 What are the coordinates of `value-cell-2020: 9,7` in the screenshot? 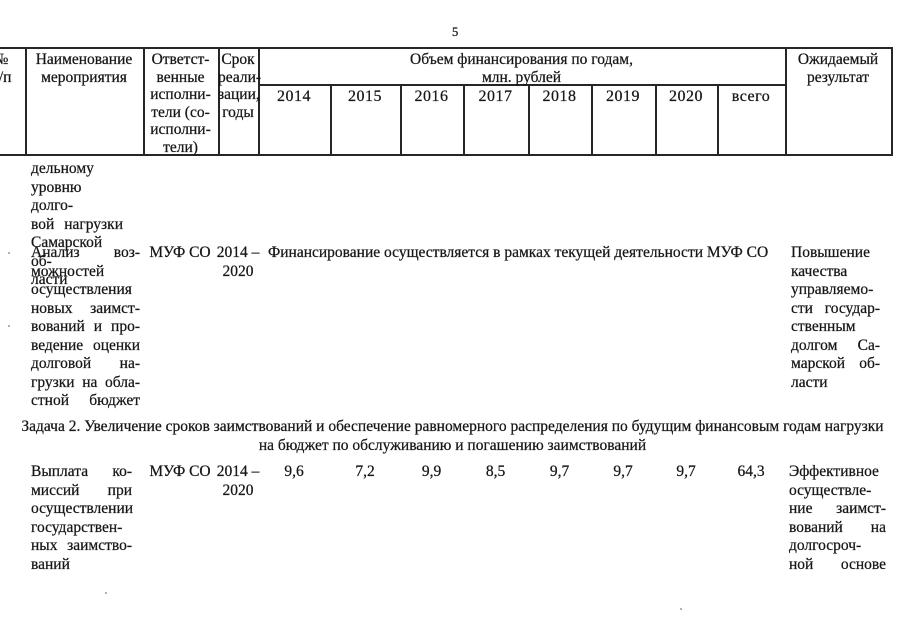 It's located at (686, 471).